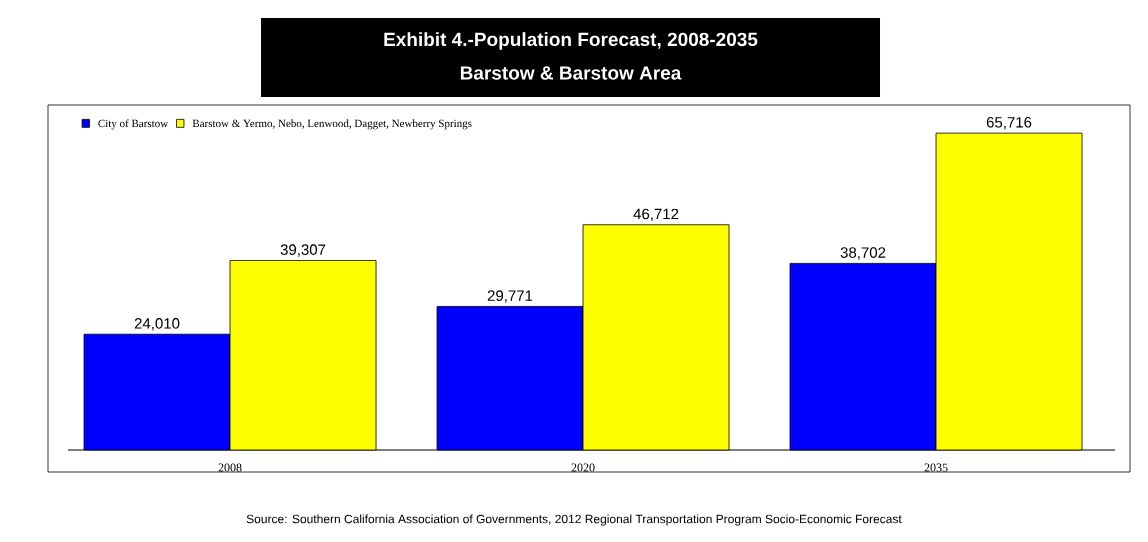 The width and height of the screenshot is (1148, 542). Describe the element at coordinates (332, 124) in the screenshot. I see `legend-label: Barstow & Yermo, Nebo, Lenwood, Dagget, Newberry Springs` at that location.